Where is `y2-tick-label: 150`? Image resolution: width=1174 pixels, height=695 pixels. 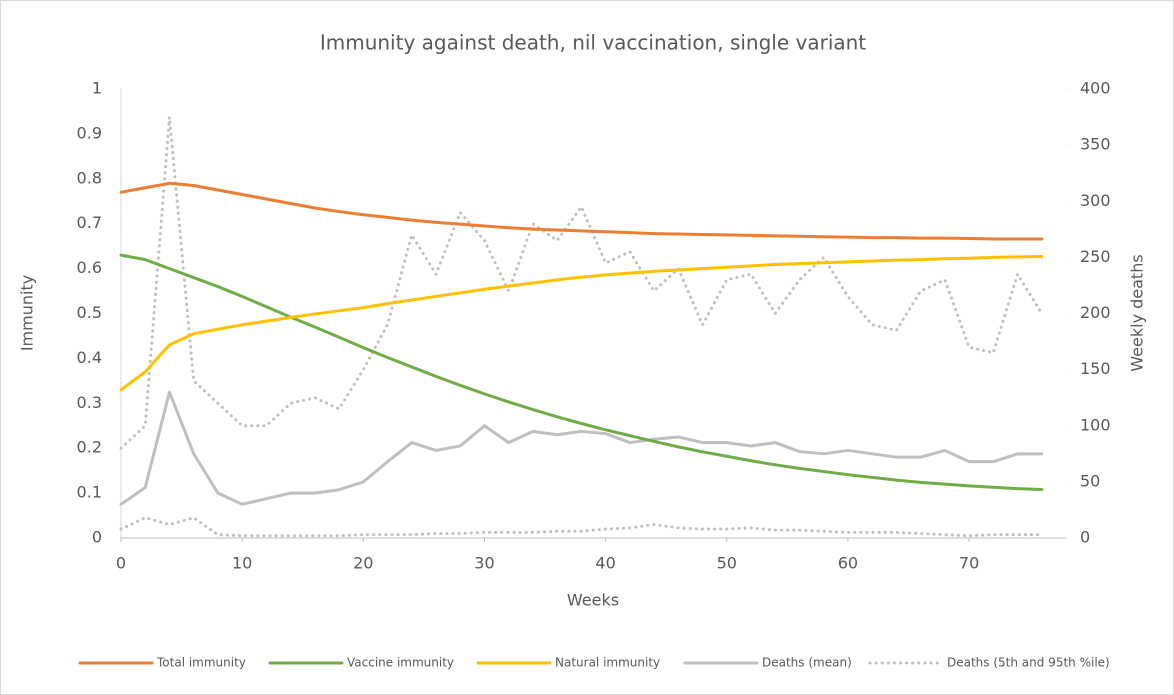 y2-tick-label: 150 is located at coordinates (1095, 368).